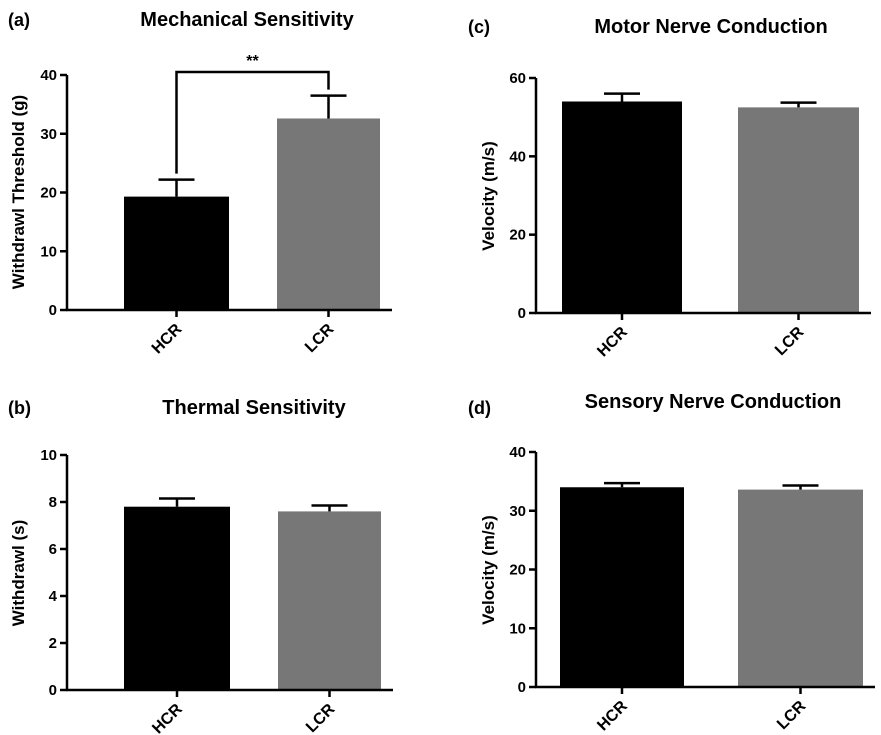 This screenshot has width=881, height=735. I want to click on y-tick-label: 60, so click(517, 78).